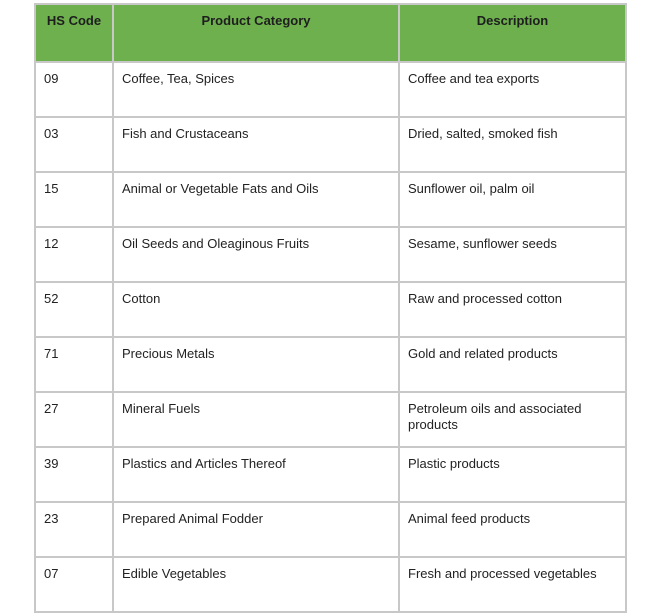  I want to click on cell-product-category: Plastics and Articles Thereof, so click(256, 474).